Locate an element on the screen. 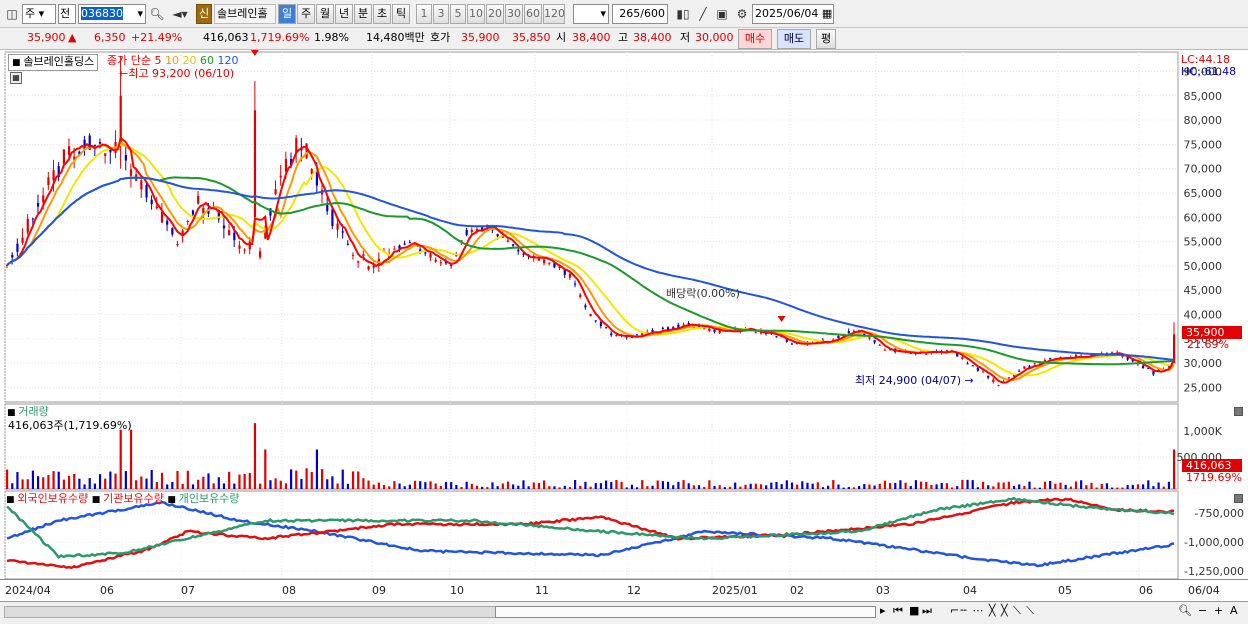  sell-button: 매도 is located at coordinates (794, 39).